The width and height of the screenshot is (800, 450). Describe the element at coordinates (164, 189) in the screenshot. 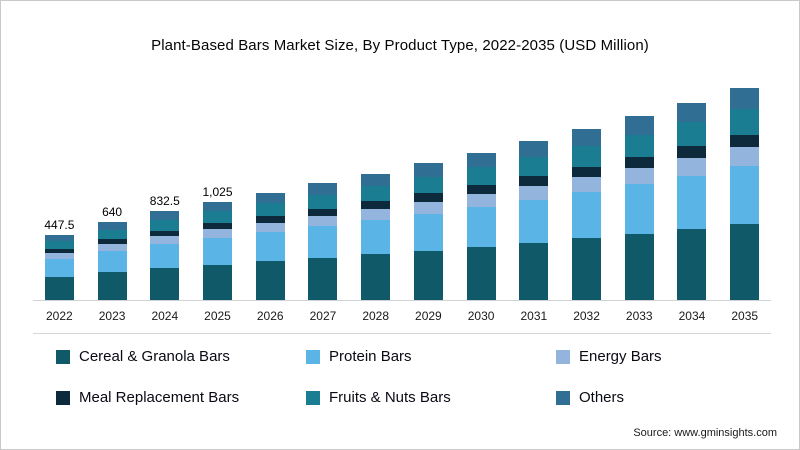

I see `bar-group-2024: 832.5` at that location.